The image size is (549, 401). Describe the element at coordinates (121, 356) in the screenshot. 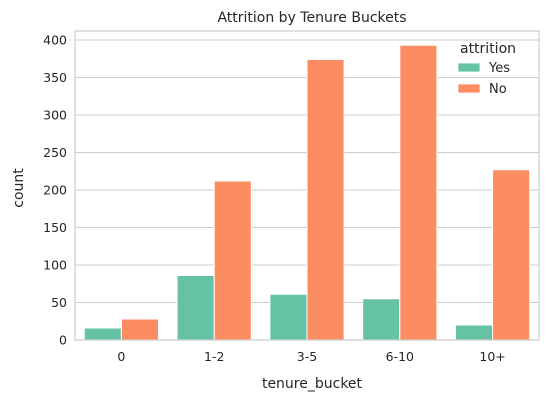

I see `x-tick-label: 0` at that location.